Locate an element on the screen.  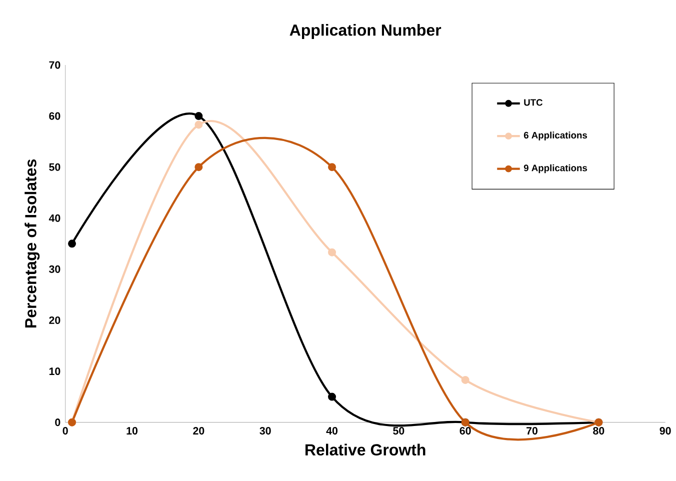
y-tick-label: 30 is located at coordinates (54, 269).